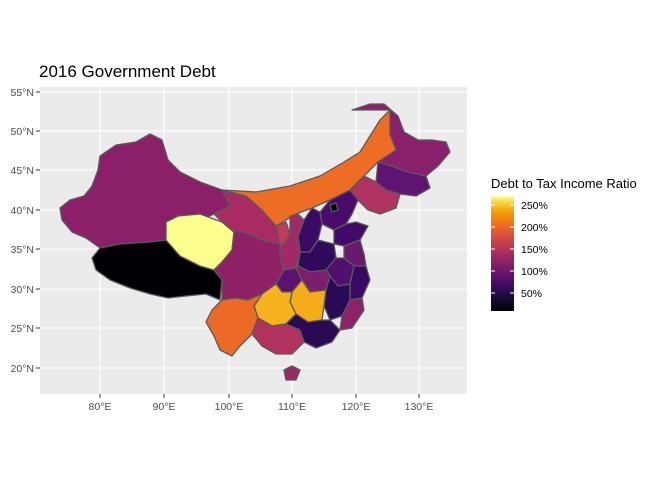 The height and width of the screenshot is (480, 672). Describe the element at coordinates (313, 331) in the screenshot. I see `guangdong-region` at that location.